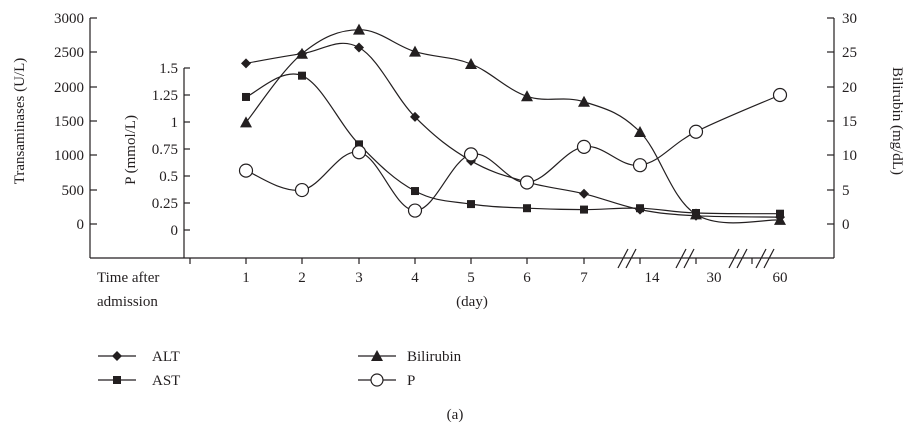 The width and height of the screenshot is (910, 433). What do you see at coordinates (73, 191) in the screenshot?
I see `left-tick-label: 500` at bounding box center [73, 191].